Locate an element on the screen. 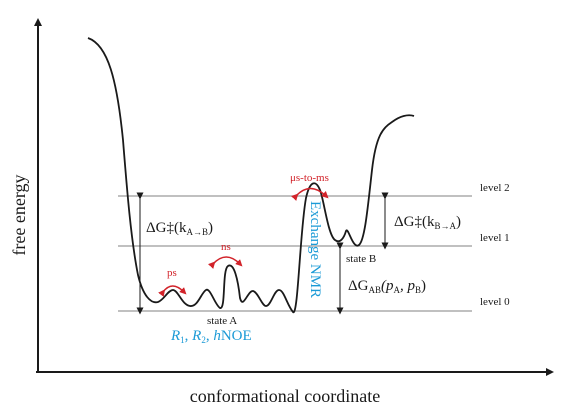 The image size is (563, 408). ps-motion-arrow is located at coordinates (172, 291).